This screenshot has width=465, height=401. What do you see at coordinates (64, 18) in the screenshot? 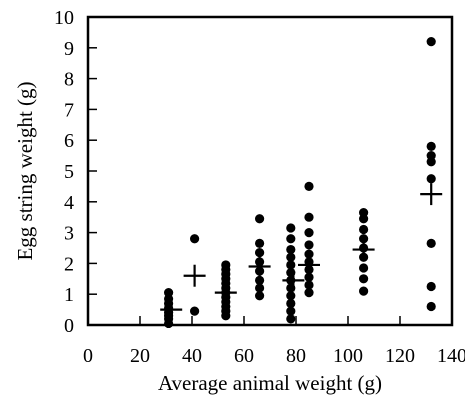
I see `y-tick-label: 10` at bounding box center [64, 18].